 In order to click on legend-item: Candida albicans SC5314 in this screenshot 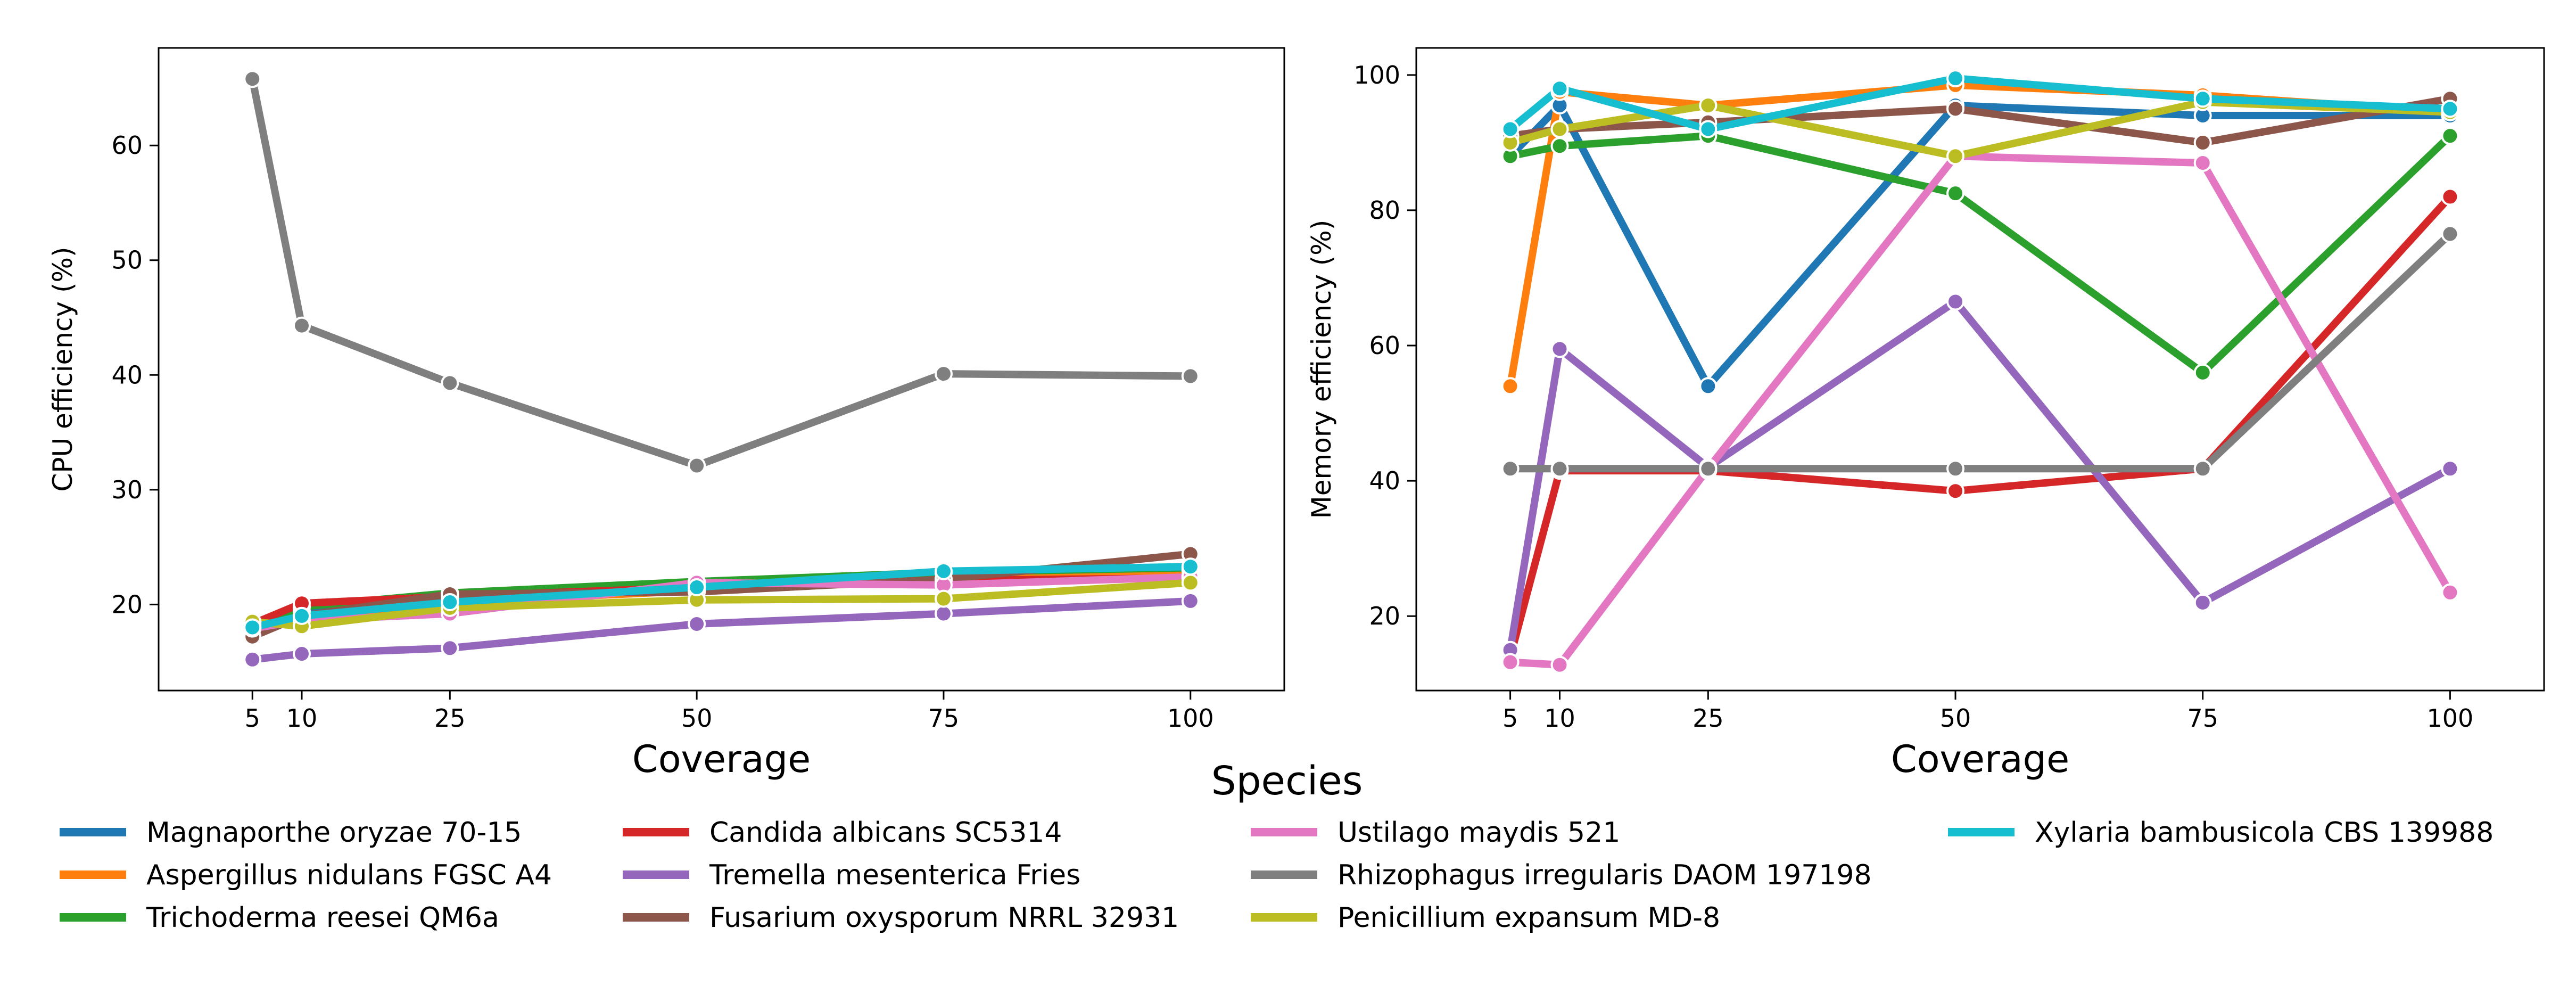, I will do `click(842, 833)`.